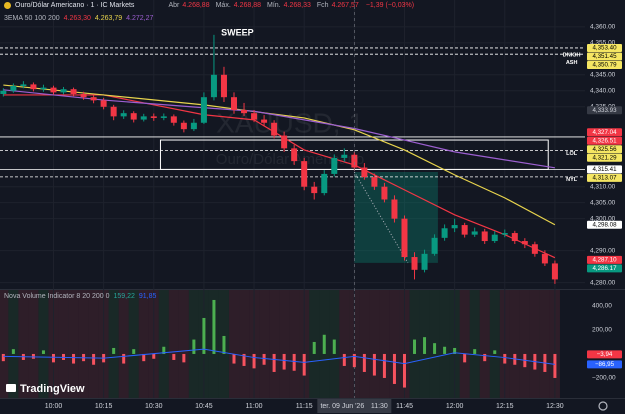 This screenshot has height=414, width=625. Describe the element at coordinates (342, 406) in the screenshot. I see `crosshair-date: ter. 09 Jun '26` at that location.